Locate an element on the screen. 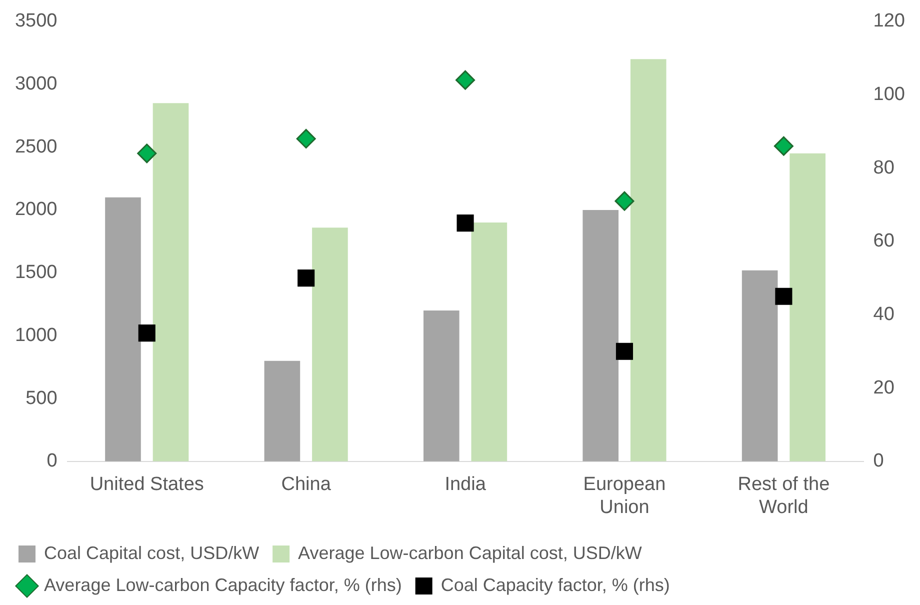  y2-tick-label: 0 is located at coordinates (878, 461).